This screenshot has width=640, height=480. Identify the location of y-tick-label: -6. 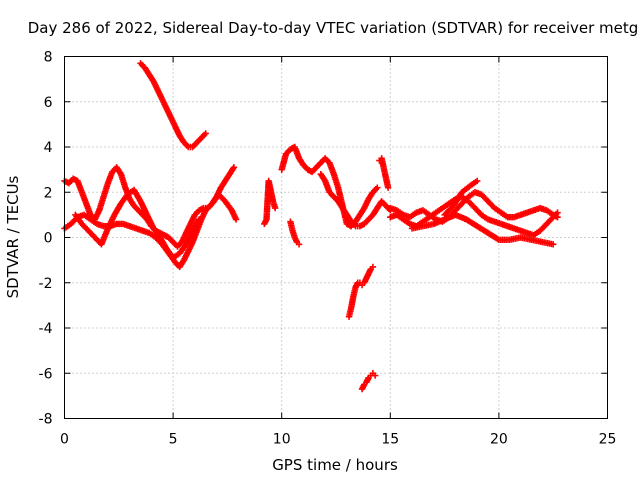
(46, 374).